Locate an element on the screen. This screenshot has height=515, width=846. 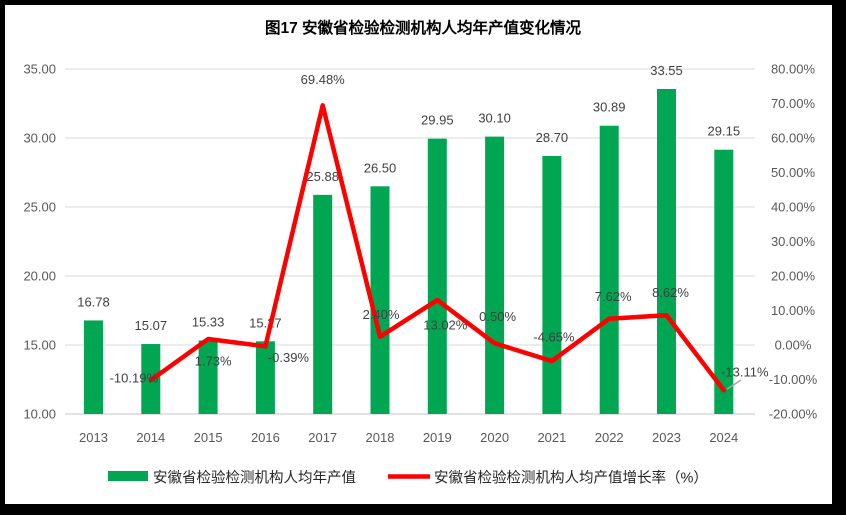
legend-line-label: 安徽省检验检测机构人均产值增长率（%） is located at coordinates (571, 478).